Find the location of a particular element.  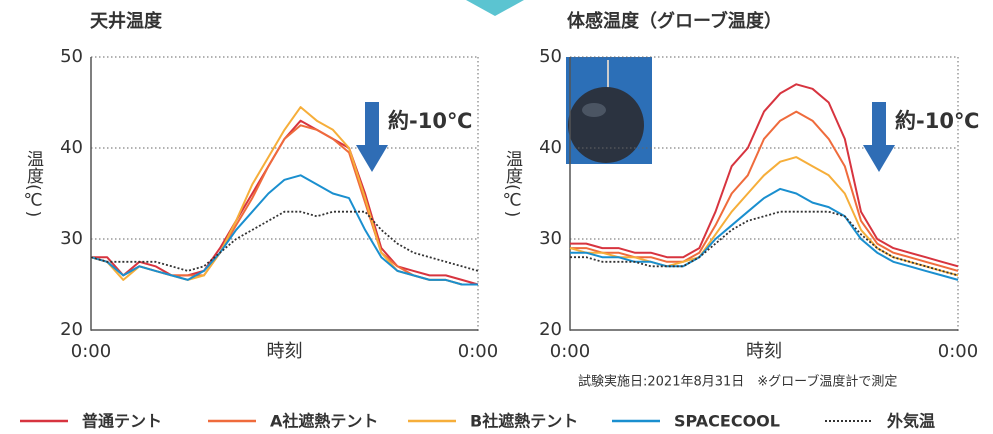

chart-title: 体感温度（グローブ温度） is located at coordinates (674, 21).